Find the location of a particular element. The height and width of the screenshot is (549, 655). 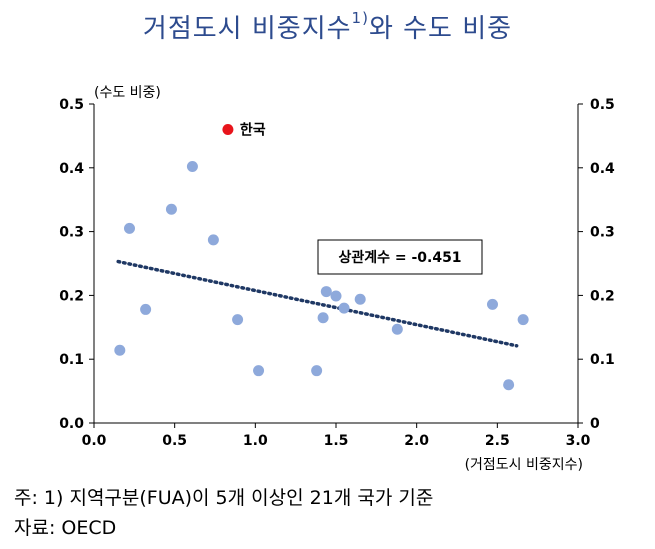

x-tick-label: 1.5 is located at coordinates (336, 441).